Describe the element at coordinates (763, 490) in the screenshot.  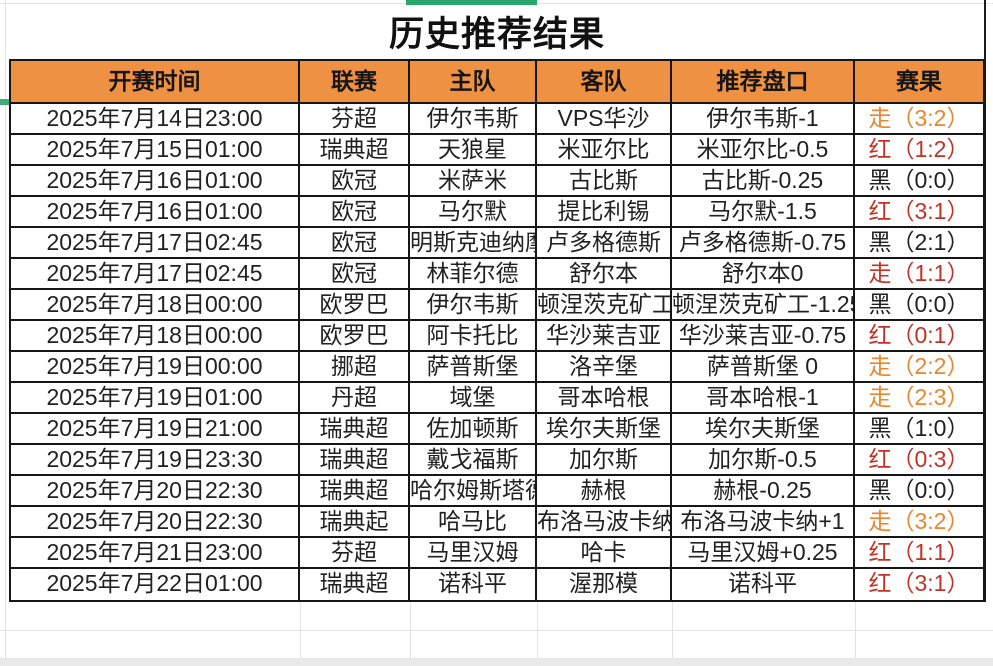
I see `cell-handicap: 赫根-0.25` at that location.